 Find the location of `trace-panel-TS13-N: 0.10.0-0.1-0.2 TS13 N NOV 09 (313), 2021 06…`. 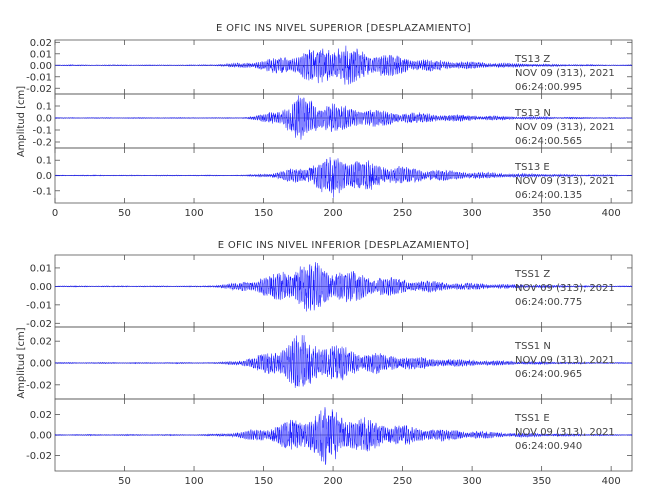

trace-panel-TS13-N: 0.10.0-0.1-0.2 TS13 N NOV 09 (313), 2021 06… is located at coordinates (332, 121).